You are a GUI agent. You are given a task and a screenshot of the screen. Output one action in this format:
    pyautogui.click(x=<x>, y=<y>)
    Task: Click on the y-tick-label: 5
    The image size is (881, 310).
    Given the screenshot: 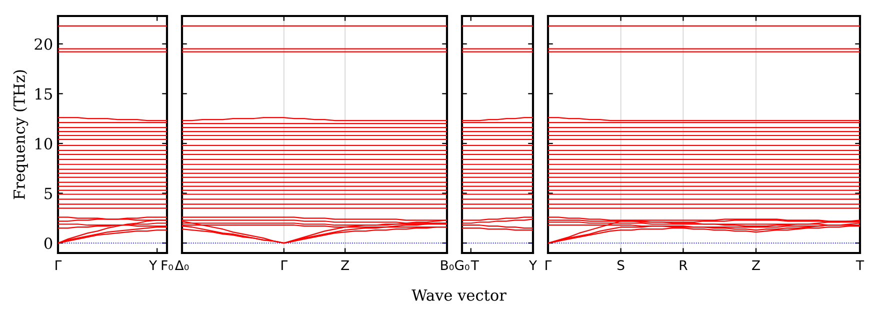 What is the action you would take?
    pyautogui.click(x=48, y=194)
    